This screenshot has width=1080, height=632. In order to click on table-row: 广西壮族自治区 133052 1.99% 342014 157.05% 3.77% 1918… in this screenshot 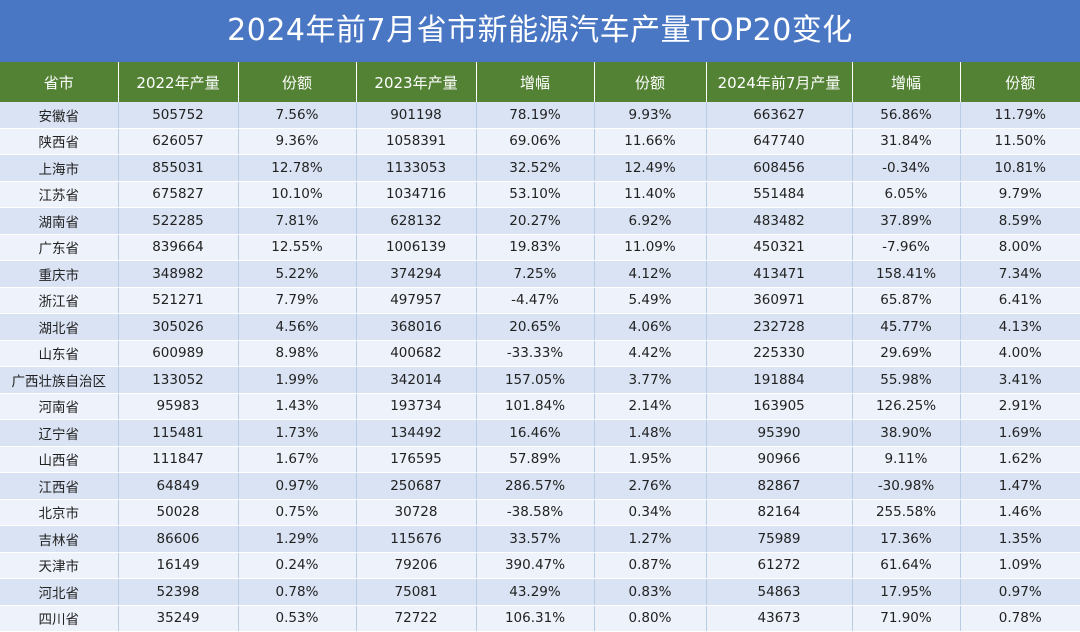, I will do `click(540, 380)`.